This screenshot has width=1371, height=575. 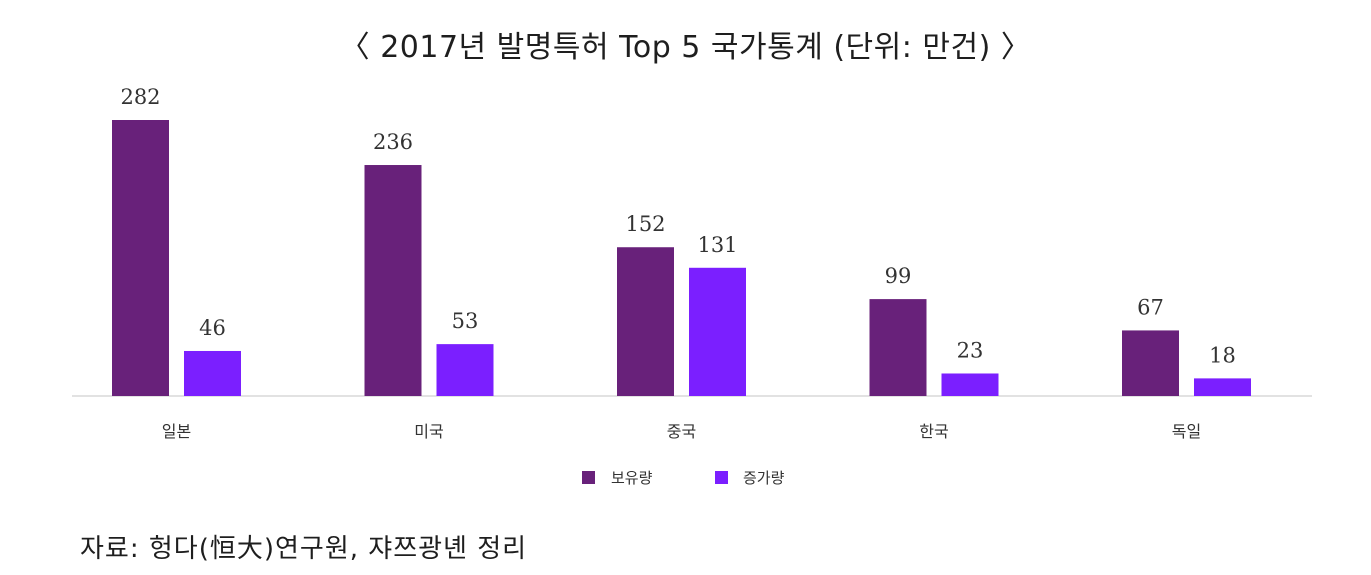 I want to click on category-label: 독일, so click(x=1186, y=431).